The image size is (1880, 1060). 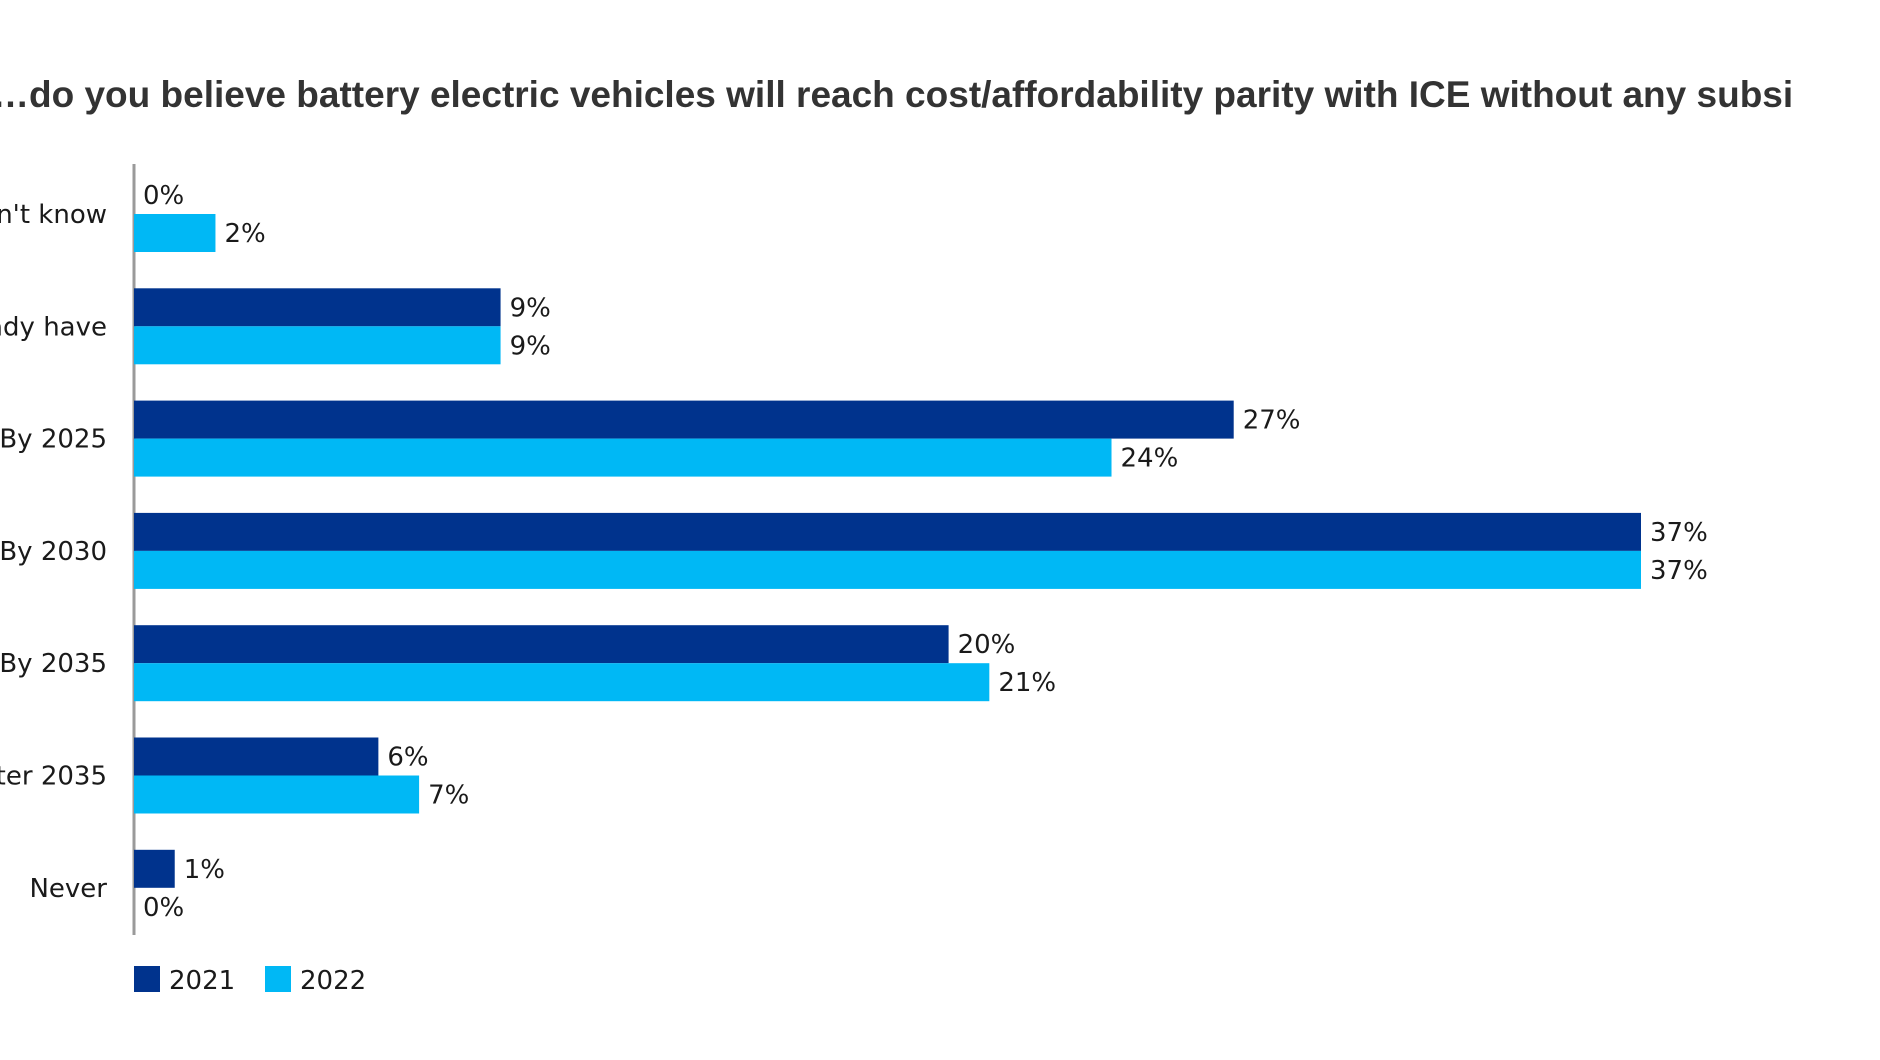 What do you see at coordinates (68, 889) in the screenshot?
I see `category-label-never: Never` at bounding box center [68, 889].